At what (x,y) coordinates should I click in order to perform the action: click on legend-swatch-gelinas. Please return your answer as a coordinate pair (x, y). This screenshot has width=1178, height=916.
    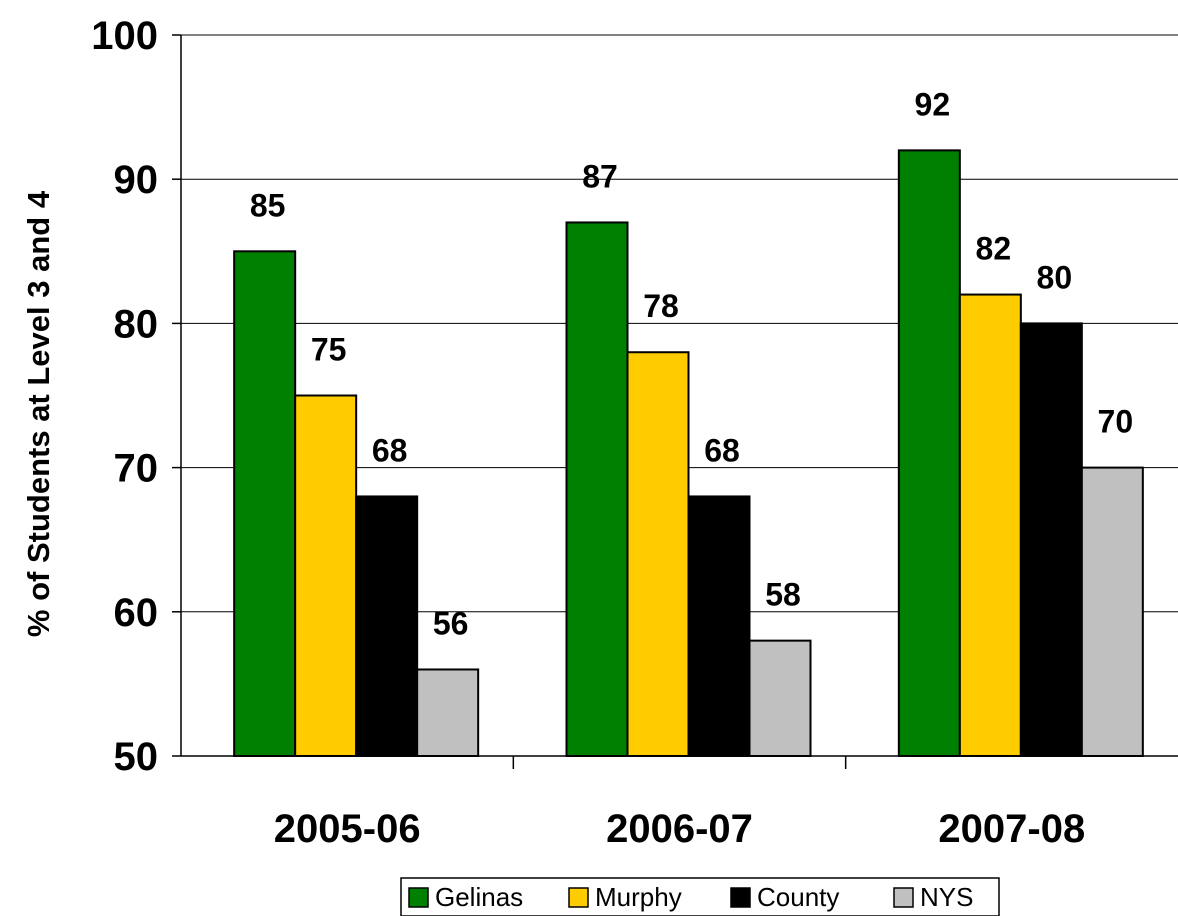
    Looking at the image, I should click on (418, 897).